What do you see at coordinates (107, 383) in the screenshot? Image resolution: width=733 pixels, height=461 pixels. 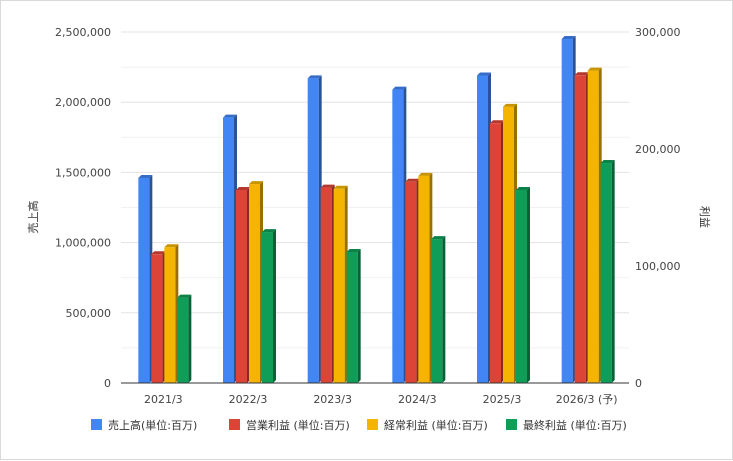 I see `left-tick-label: 0` at bounding box center [107, 383].